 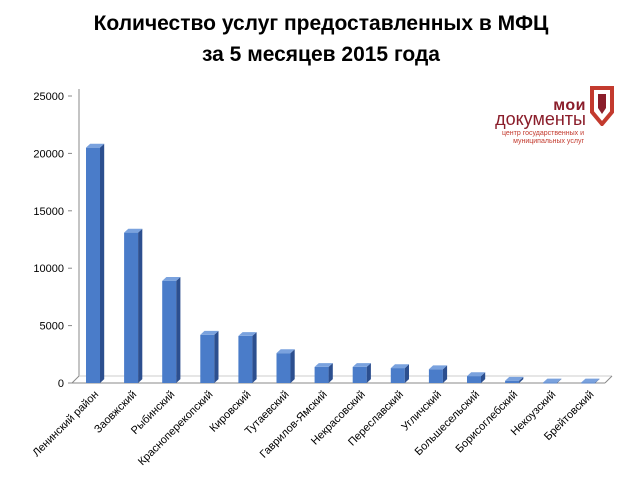 I want to click on logo-line-1: мои, so click(x=569, y=105).